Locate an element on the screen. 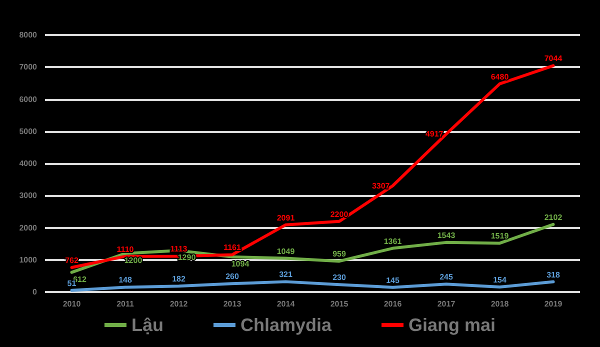 This screenshot has width=600, height=347. data-label: 245 is located at coordinates (447, 277).